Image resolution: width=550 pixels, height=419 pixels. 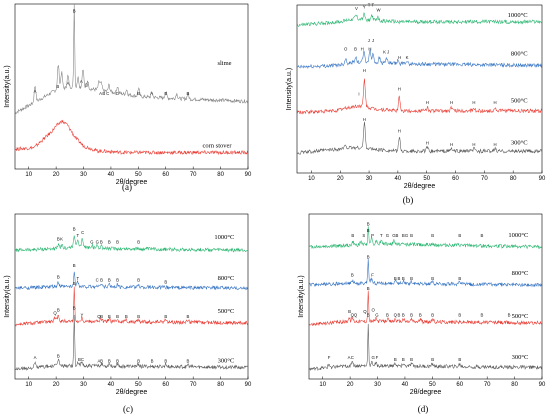 What do you see at coordinates (358, 94) in the screenshot?
I see `peak-marker: I` at bounding box center [358, 94].